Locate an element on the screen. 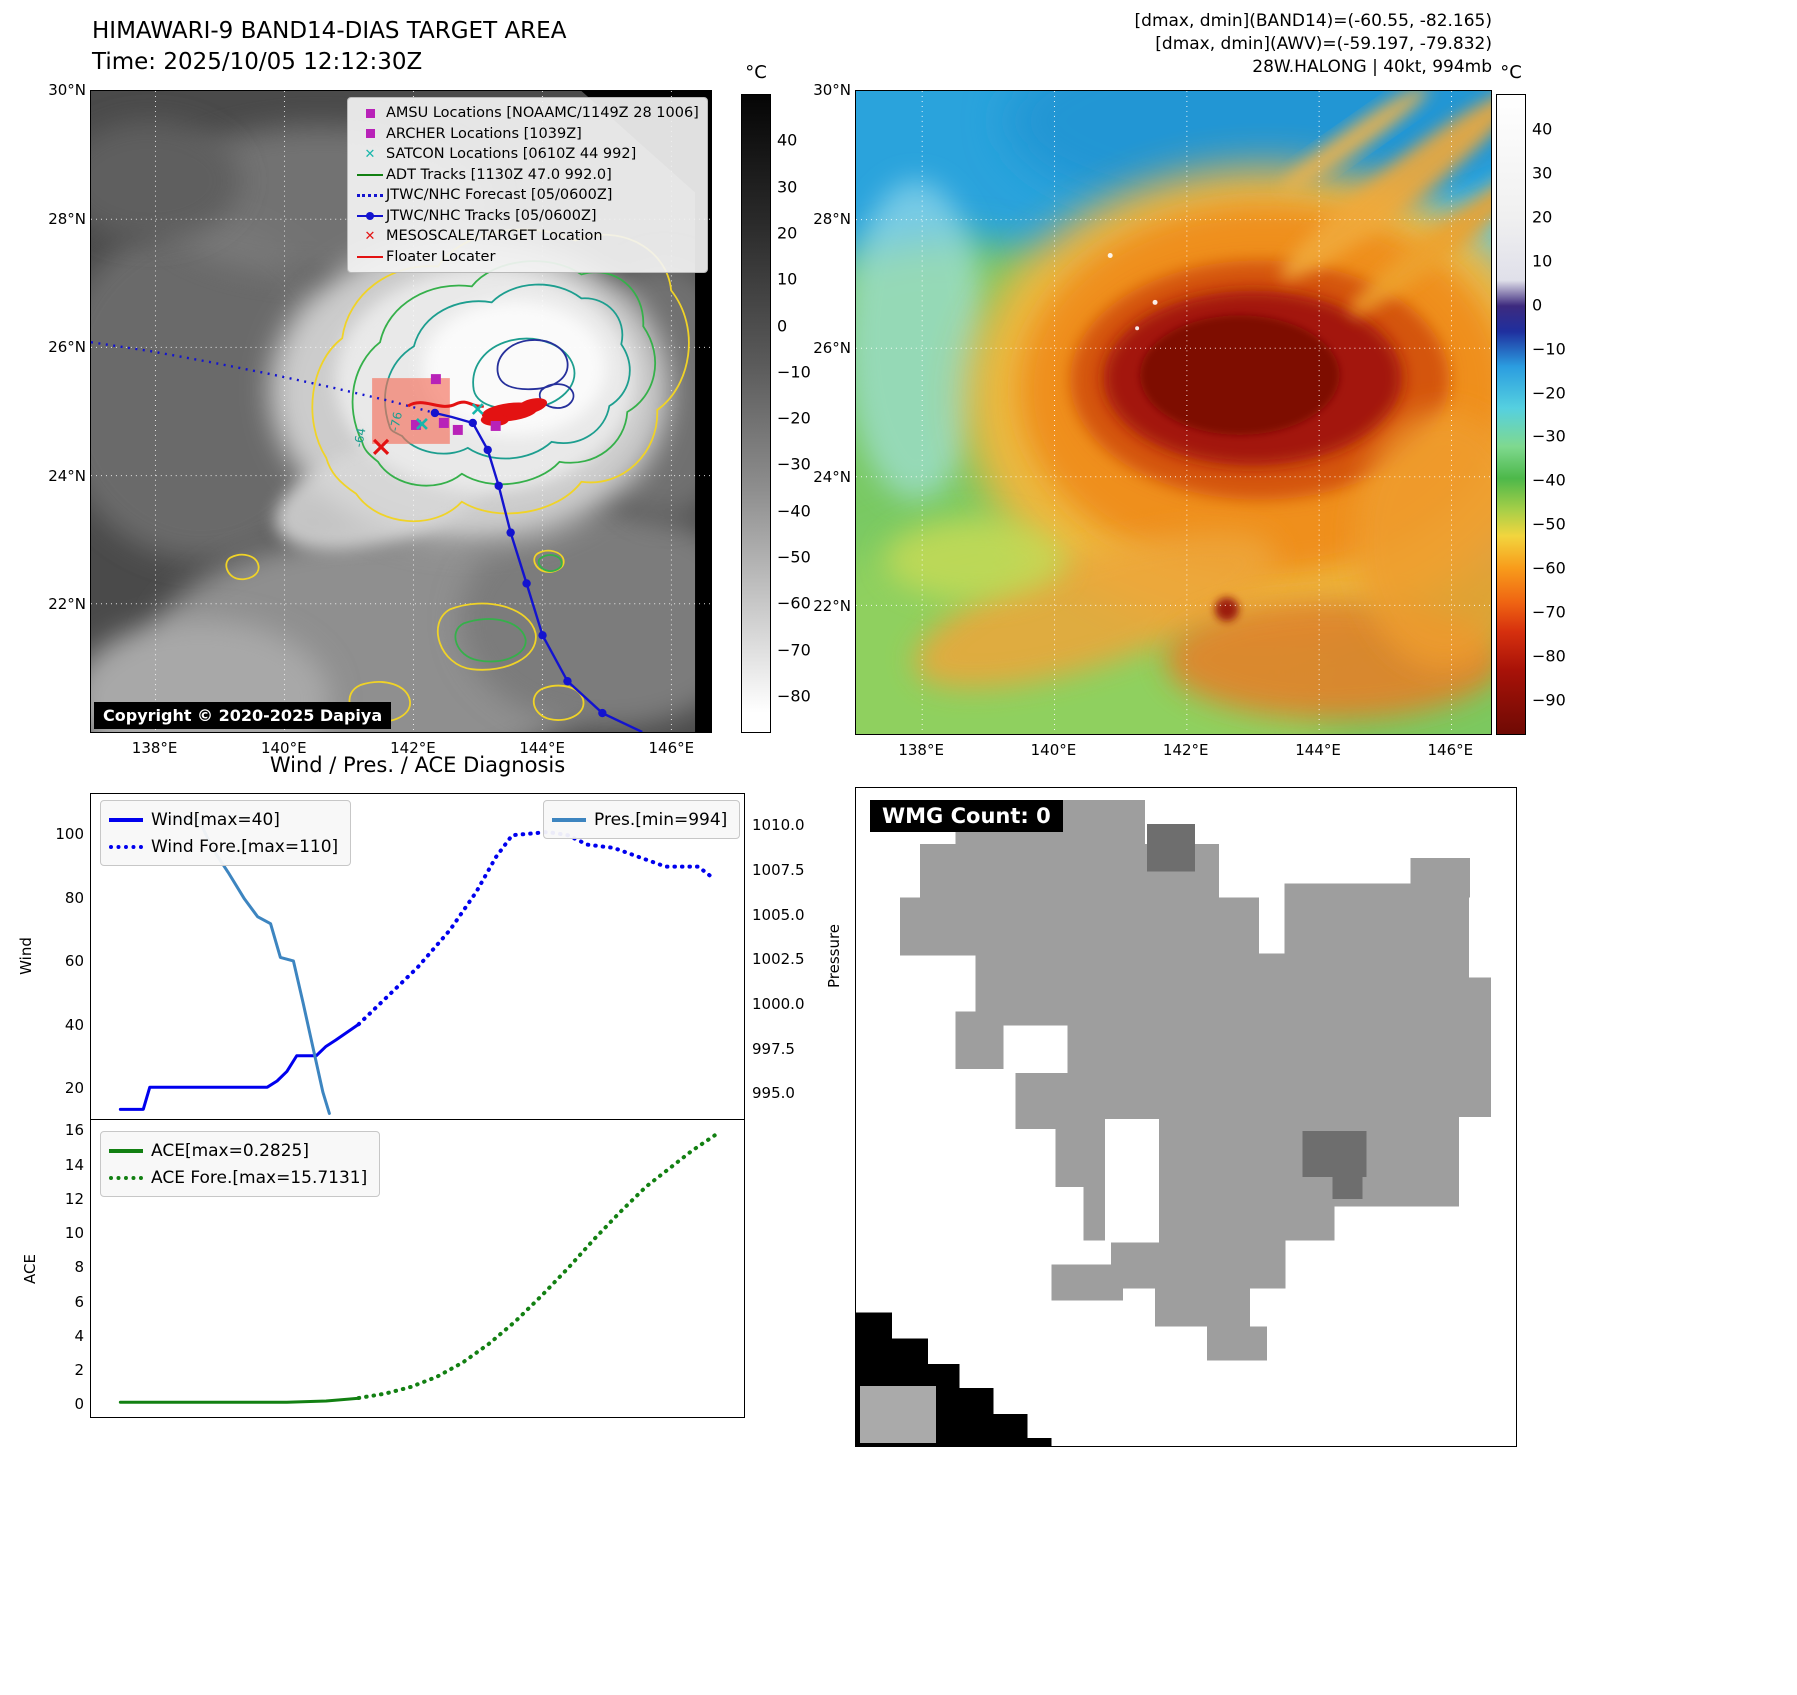 This screenshot has width=1797, height=1695. pressure-legend: Pres.[min=994] is located at coordinates (642, 819).